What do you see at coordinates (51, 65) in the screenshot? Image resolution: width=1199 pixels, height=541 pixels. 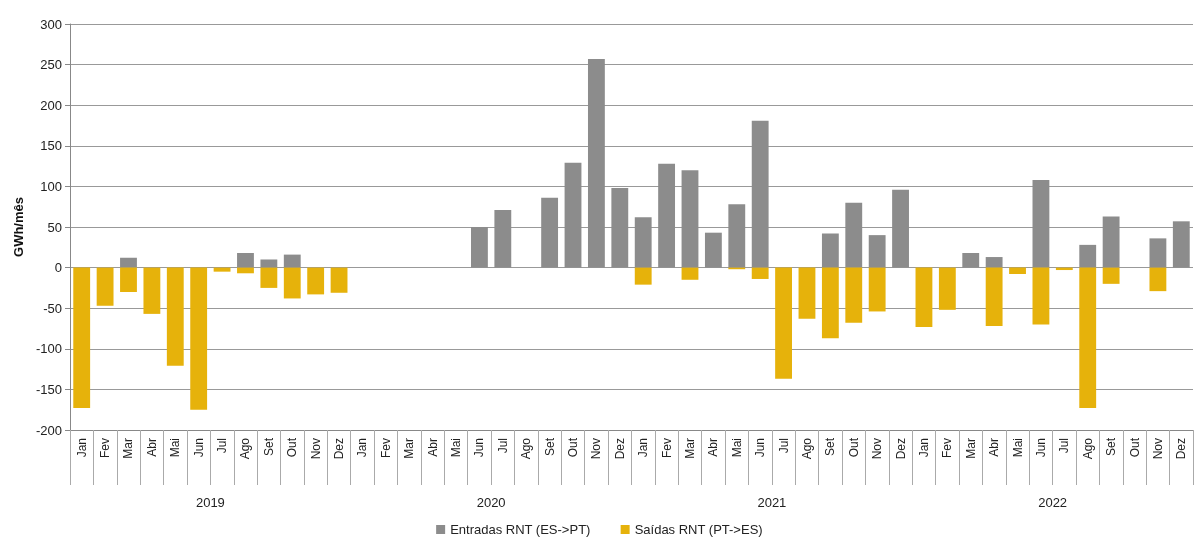 I see `y-tick-label: 250` at bounding box center [51, 65].